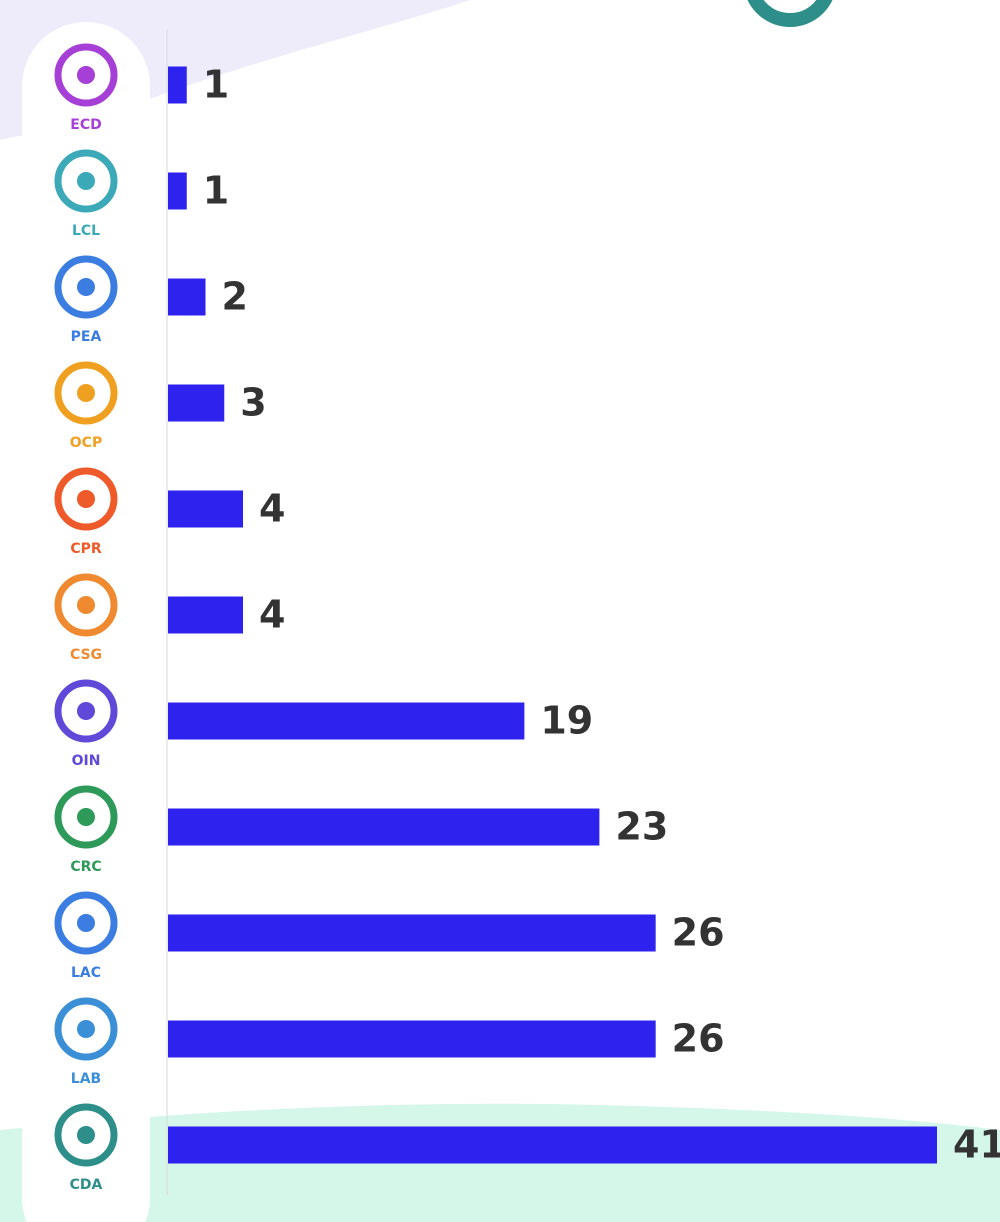 The width and height of the screenshot is (1000, 1222). Describe the element at coordinates (86, 655) in the screenshot. I see `category-label: CSG` at that location.